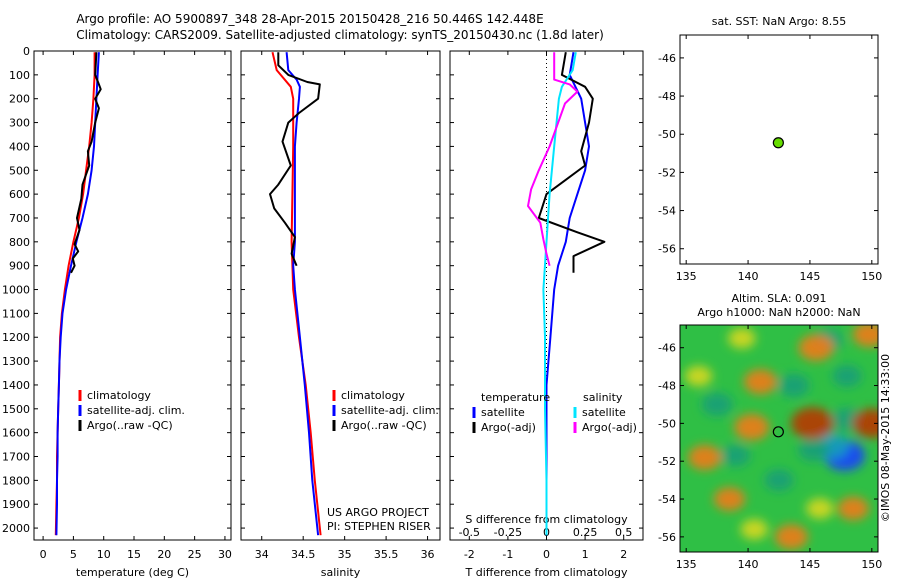 The height and width of the screenshot is (580, 900). I want to click on difference-salinity-tick-label: -0.5, so click(469, 532).